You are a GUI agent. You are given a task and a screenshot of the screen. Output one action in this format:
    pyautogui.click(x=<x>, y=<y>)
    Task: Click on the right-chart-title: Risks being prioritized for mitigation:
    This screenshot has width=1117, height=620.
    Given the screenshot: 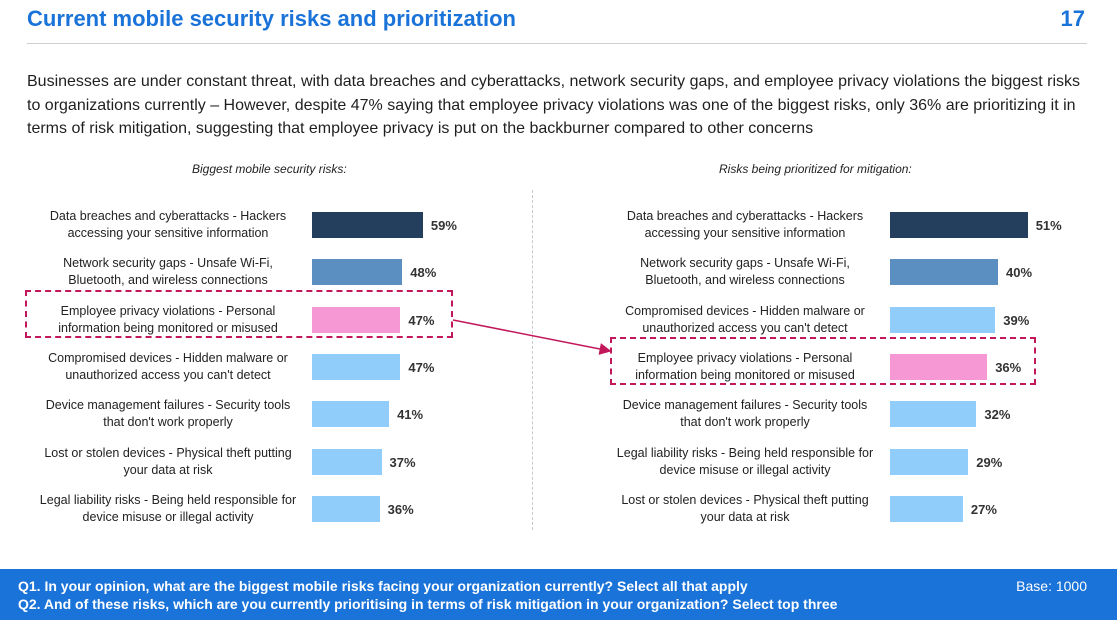 What is the action you would take?
    pyautogui.click(x=815, y=169)
    